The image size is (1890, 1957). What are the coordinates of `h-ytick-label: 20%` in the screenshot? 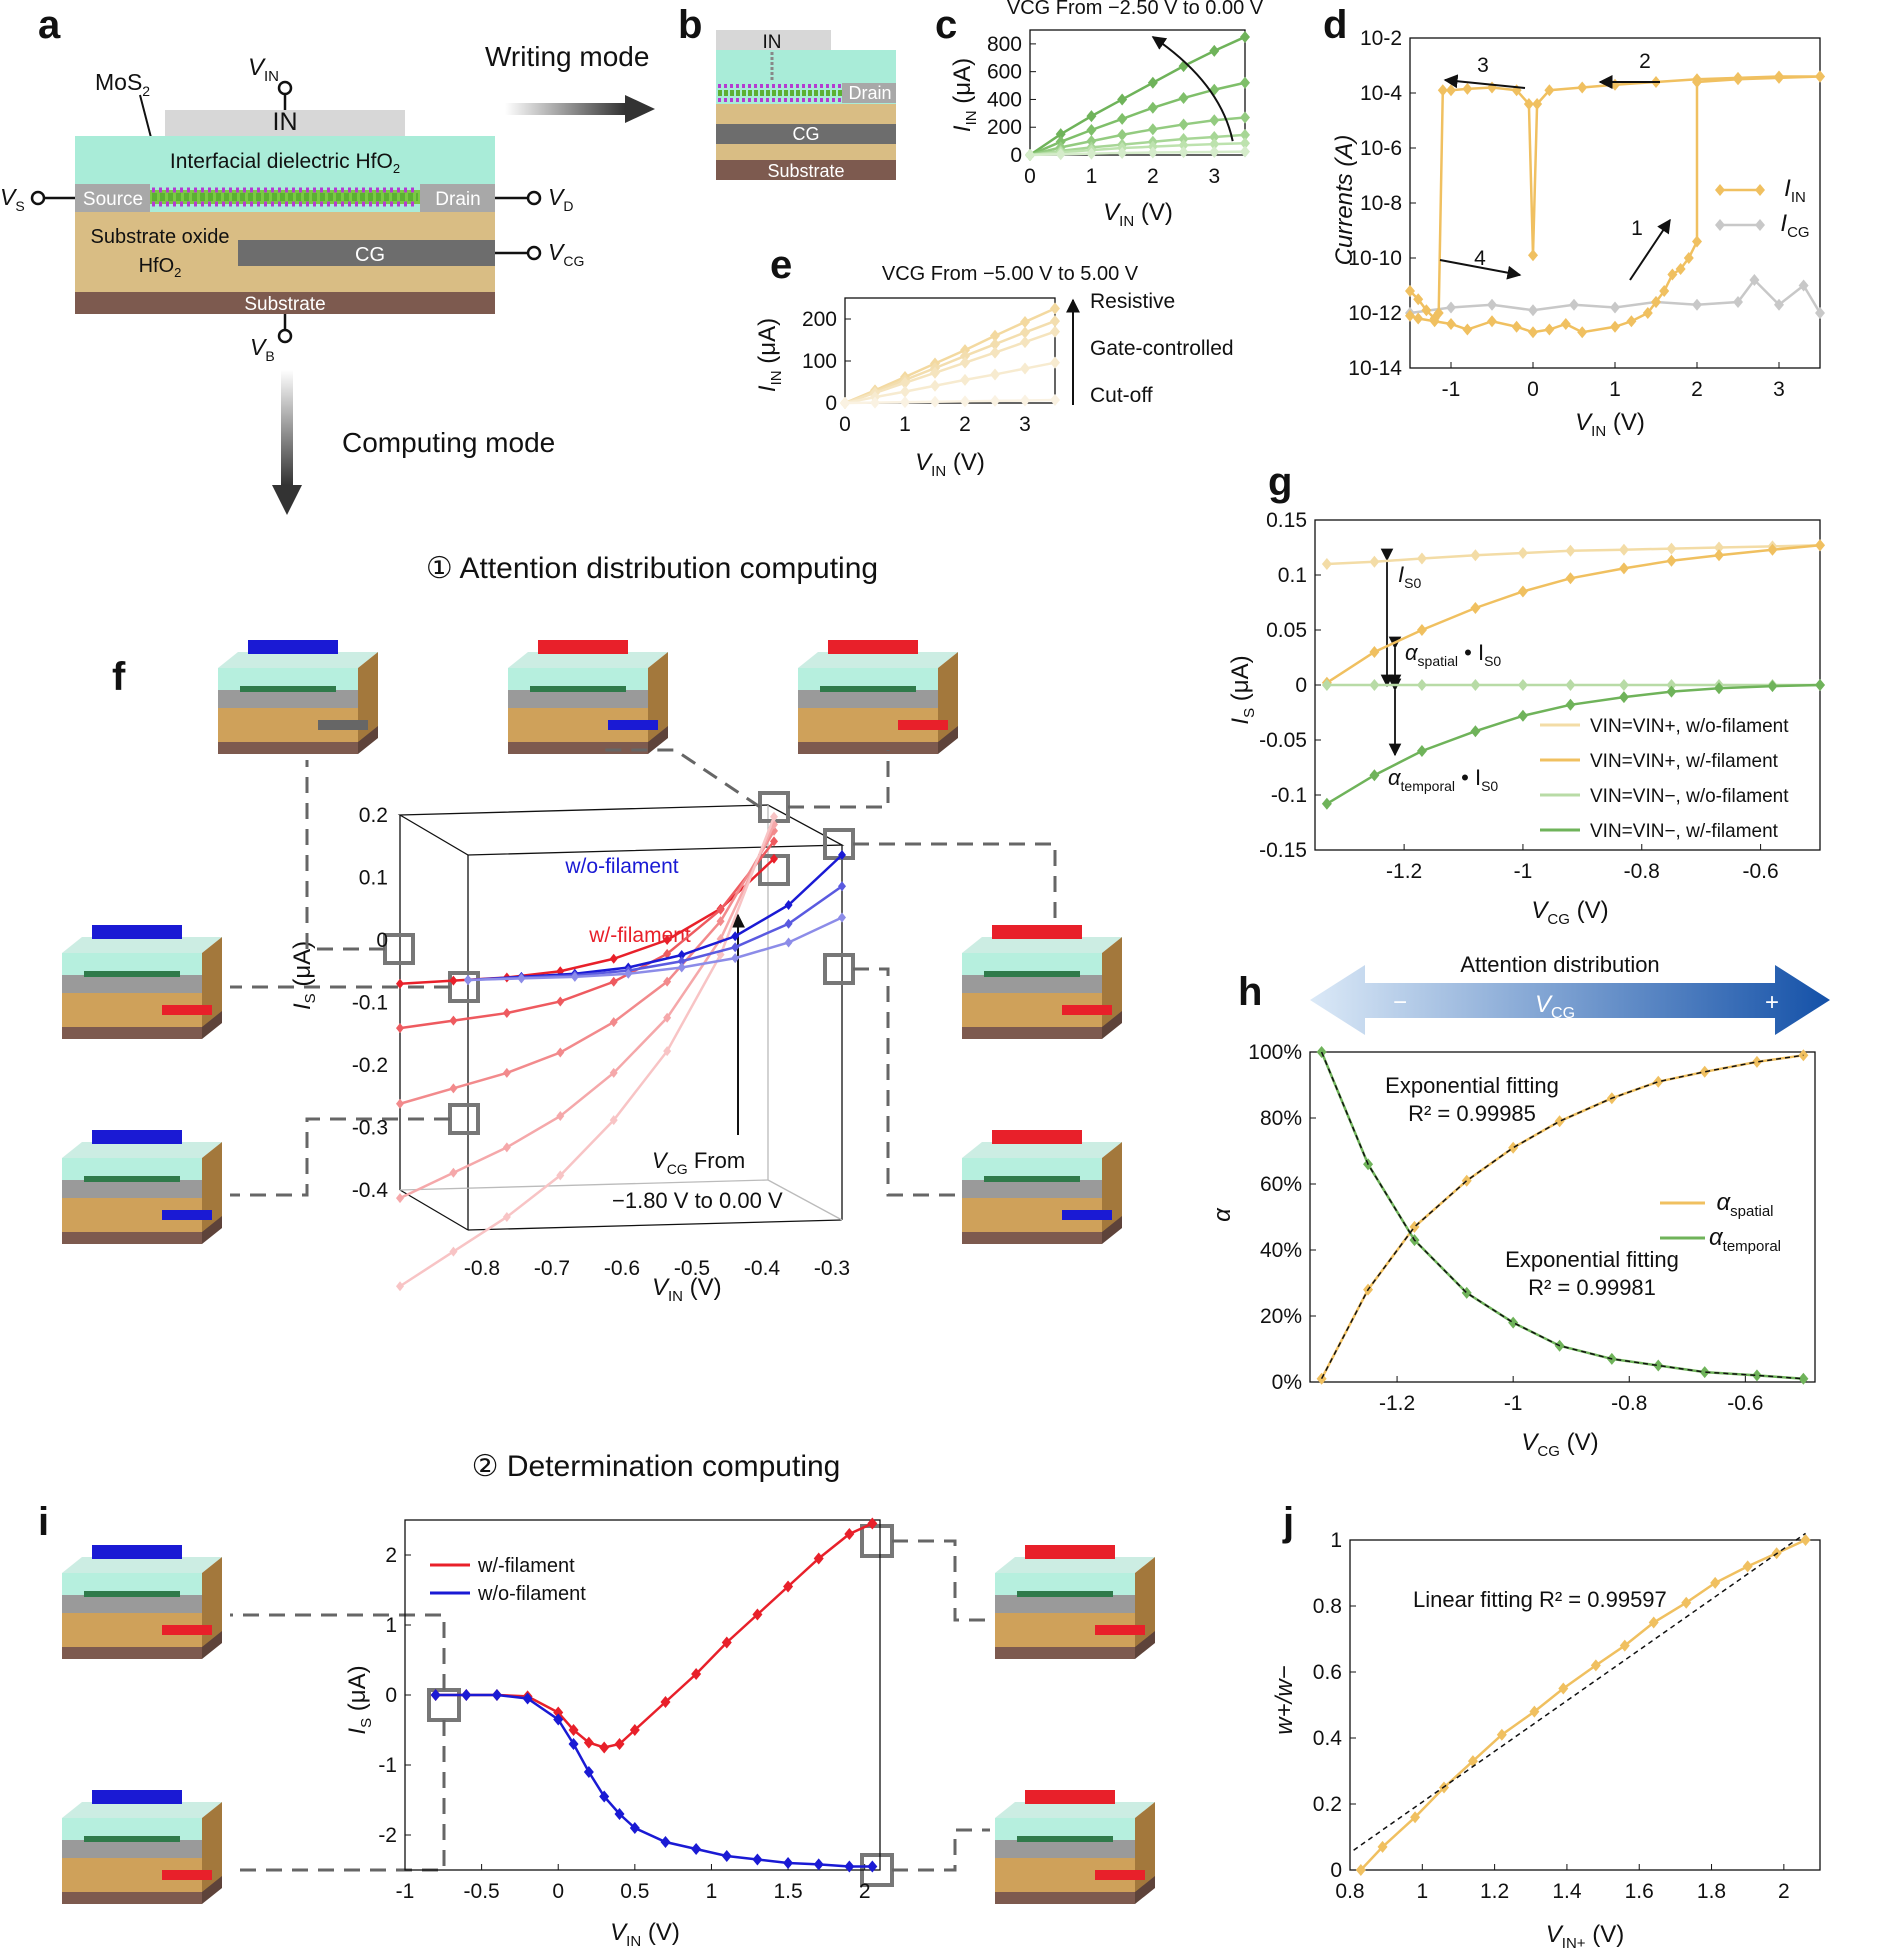 It's located at (1281, 1316).